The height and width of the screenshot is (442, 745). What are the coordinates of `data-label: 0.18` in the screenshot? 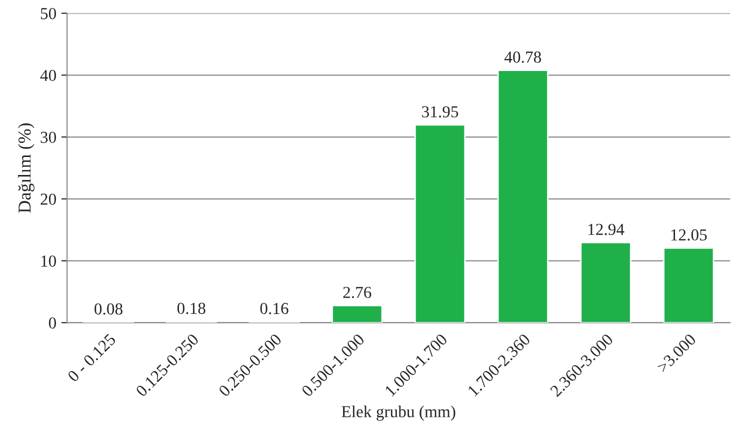 It's located at (191, 308).